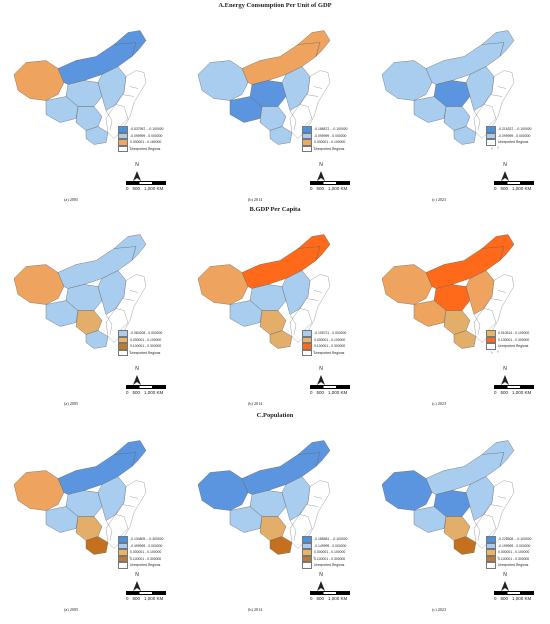  Describe the element at coordinates (337, 135) in the screenshot. I see `legend-item: -0.099999 - 0.000000` at that location.